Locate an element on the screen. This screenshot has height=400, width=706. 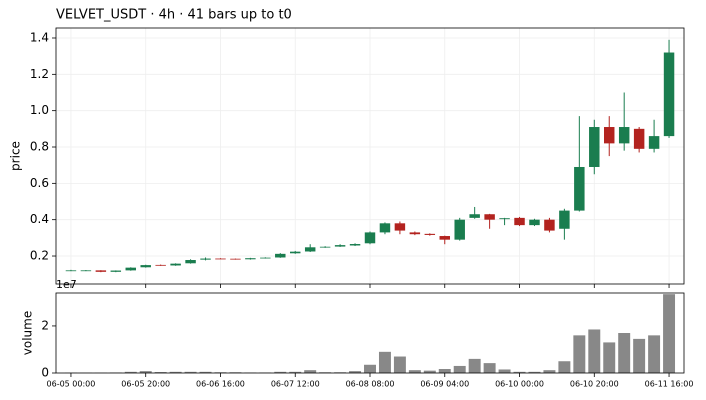
y-tick-label: 0.4 is located at coordinates (39, 219).